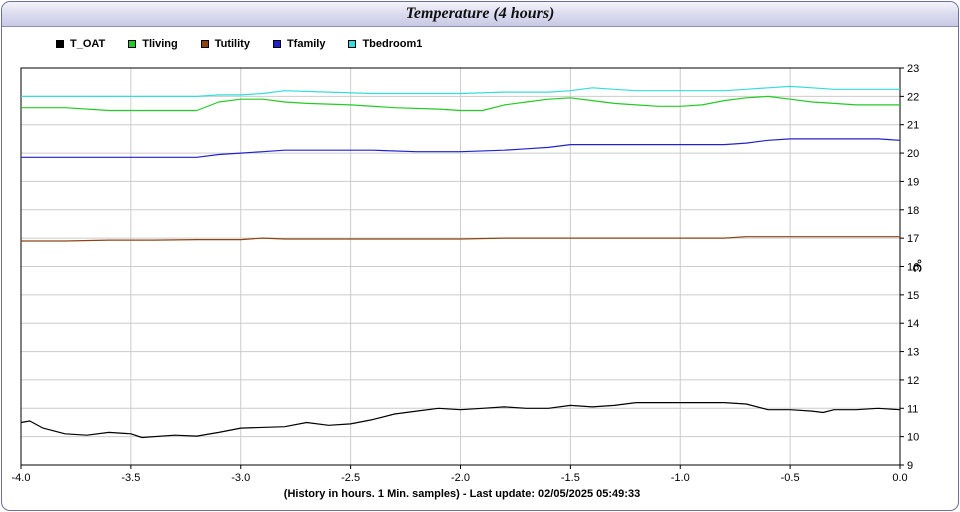 The height and width of the screenshot is (512, 960). I want to click on legend-item-tliving: Tliving, so click(153, 44).